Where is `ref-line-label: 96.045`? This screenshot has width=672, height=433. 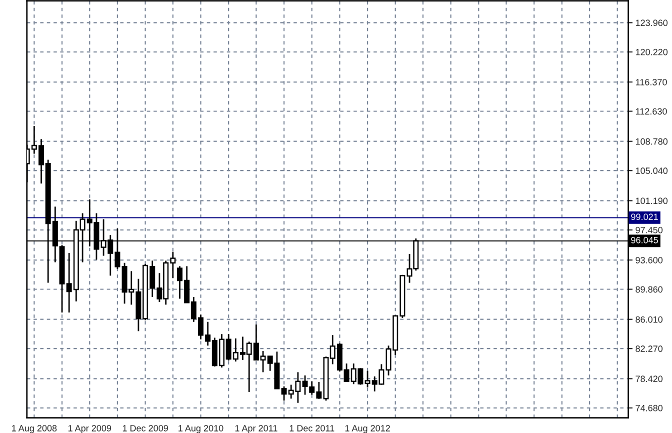 ref-line-label: 96.045 is located at coordinates (644, 240).